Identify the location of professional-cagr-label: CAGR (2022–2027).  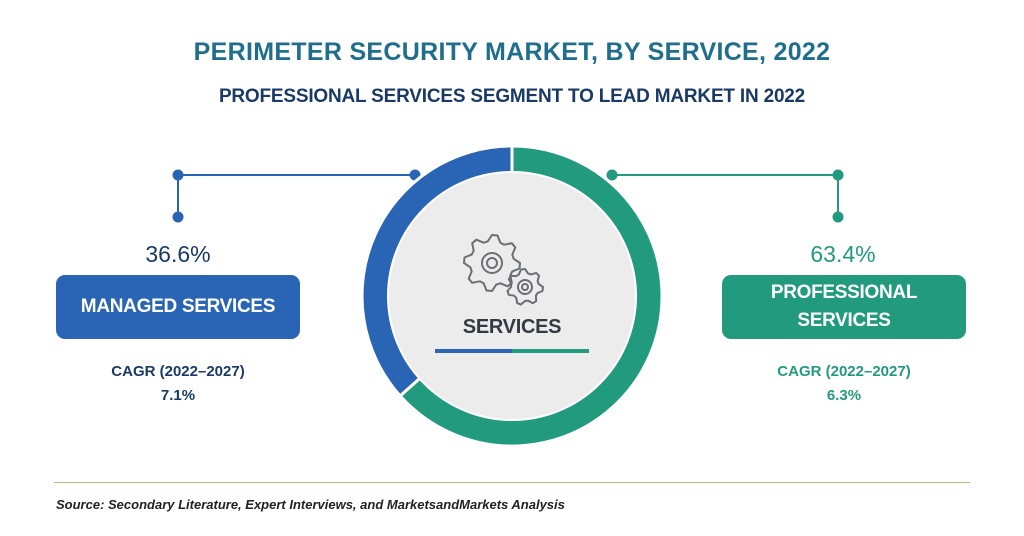
(844, 371).